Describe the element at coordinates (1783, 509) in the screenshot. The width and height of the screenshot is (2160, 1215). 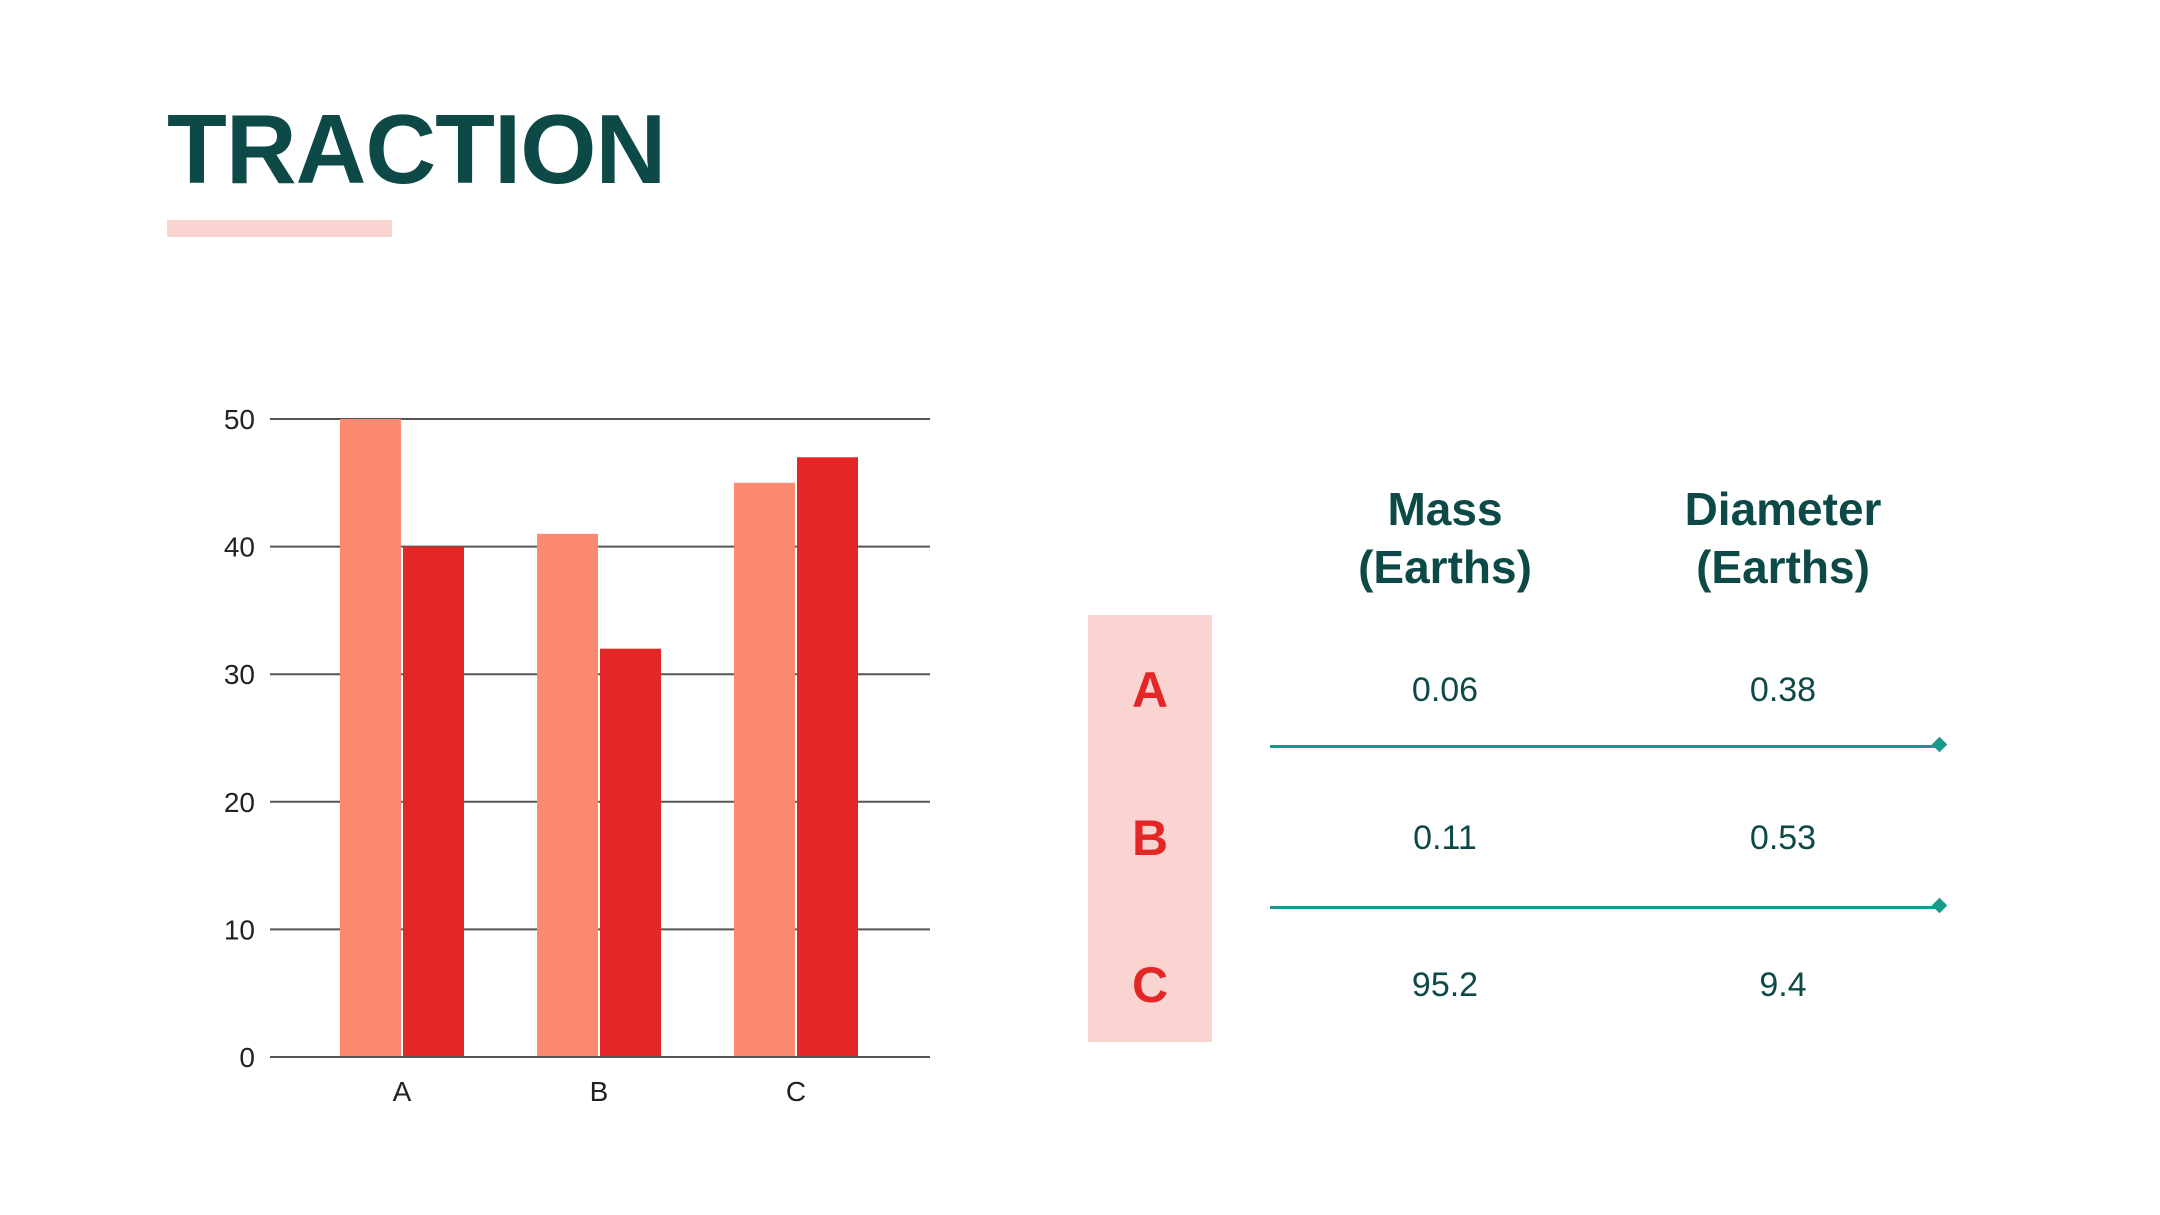
I see `column-header-diameter-line1: Diameter` at that location.